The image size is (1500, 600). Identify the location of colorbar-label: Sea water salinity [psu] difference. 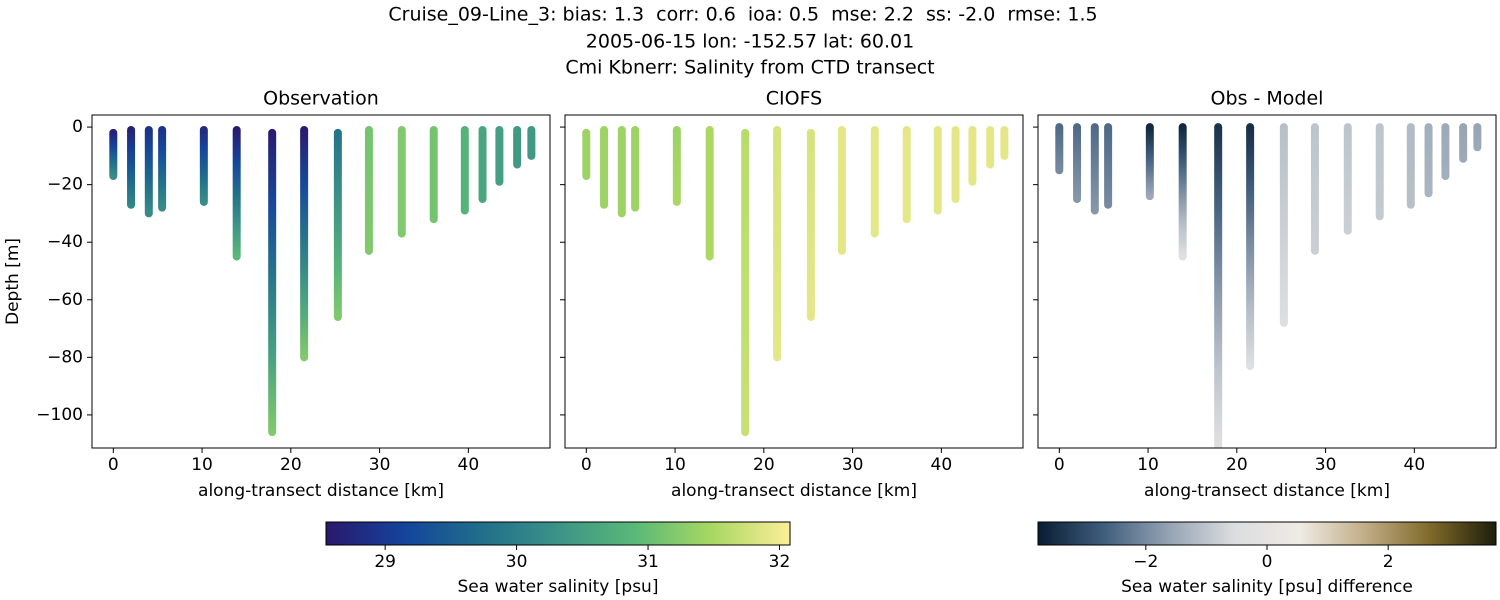
(1267, 587).